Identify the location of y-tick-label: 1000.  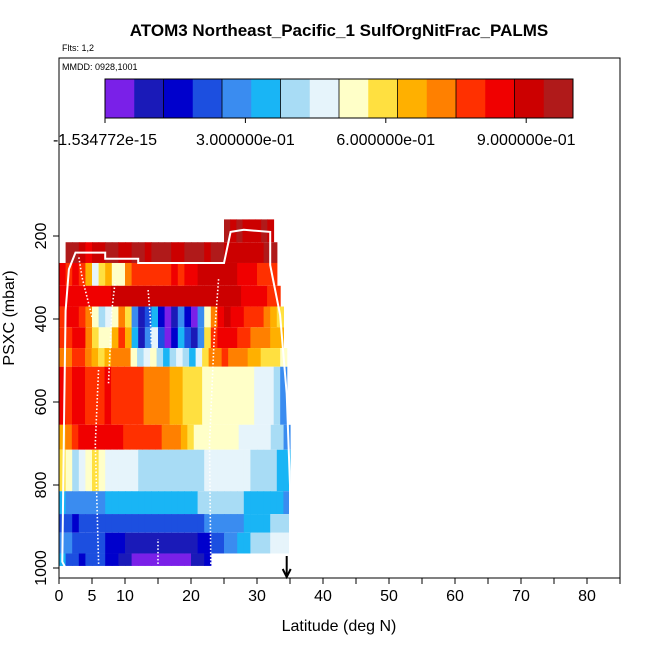
(41, 568).